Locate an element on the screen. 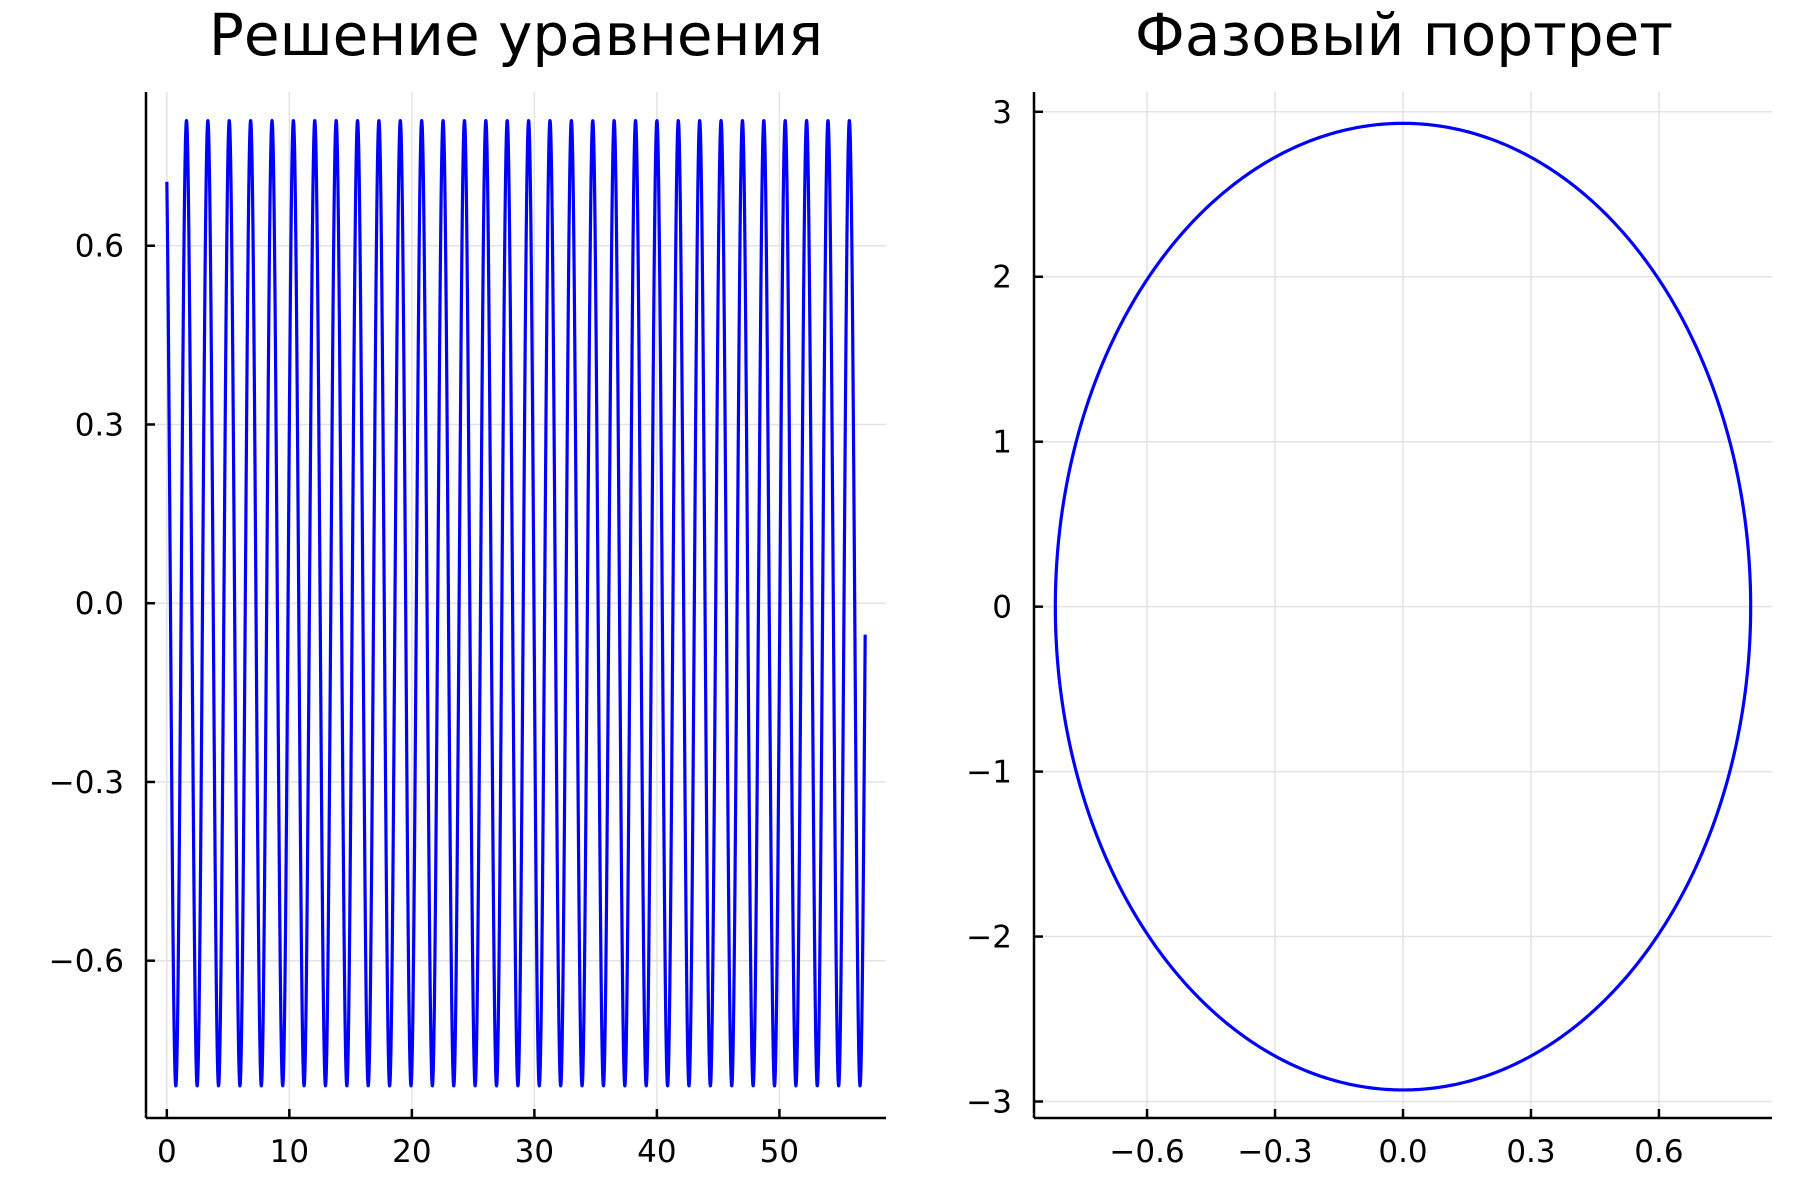 The width and height of the screenshot is (1800, 1200). phase-portrait-y-tick-label: 1 is located at coordinates (1002, 443).